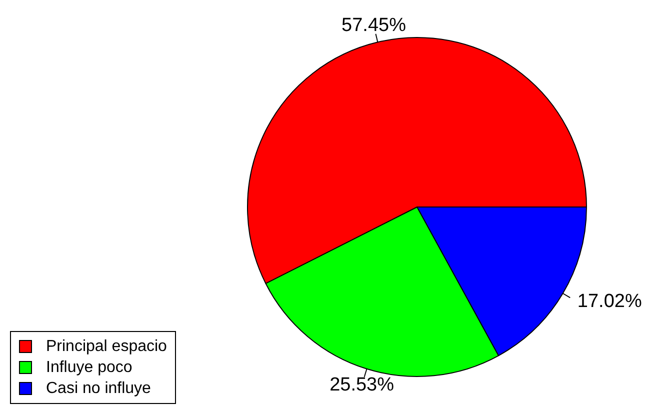  I want to click on legend-label: Influye poco, so click(89, 368).